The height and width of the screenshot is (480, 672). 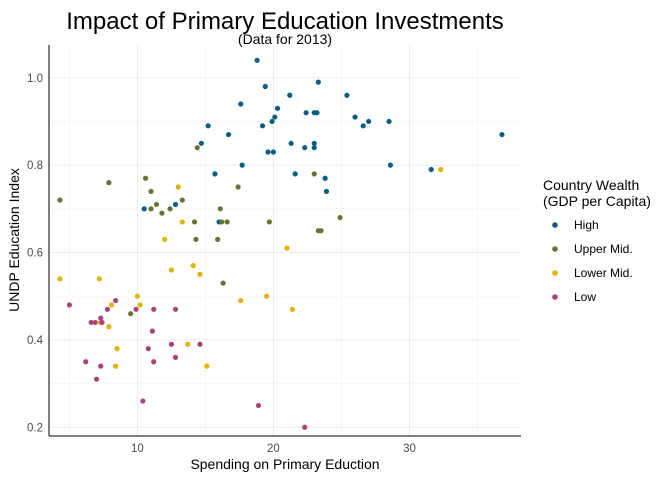 What do you see at coordinates (591, 185) in the screenshot?
I see `legend-title-line1: Country Wealth` at bounding box center [591, 185].